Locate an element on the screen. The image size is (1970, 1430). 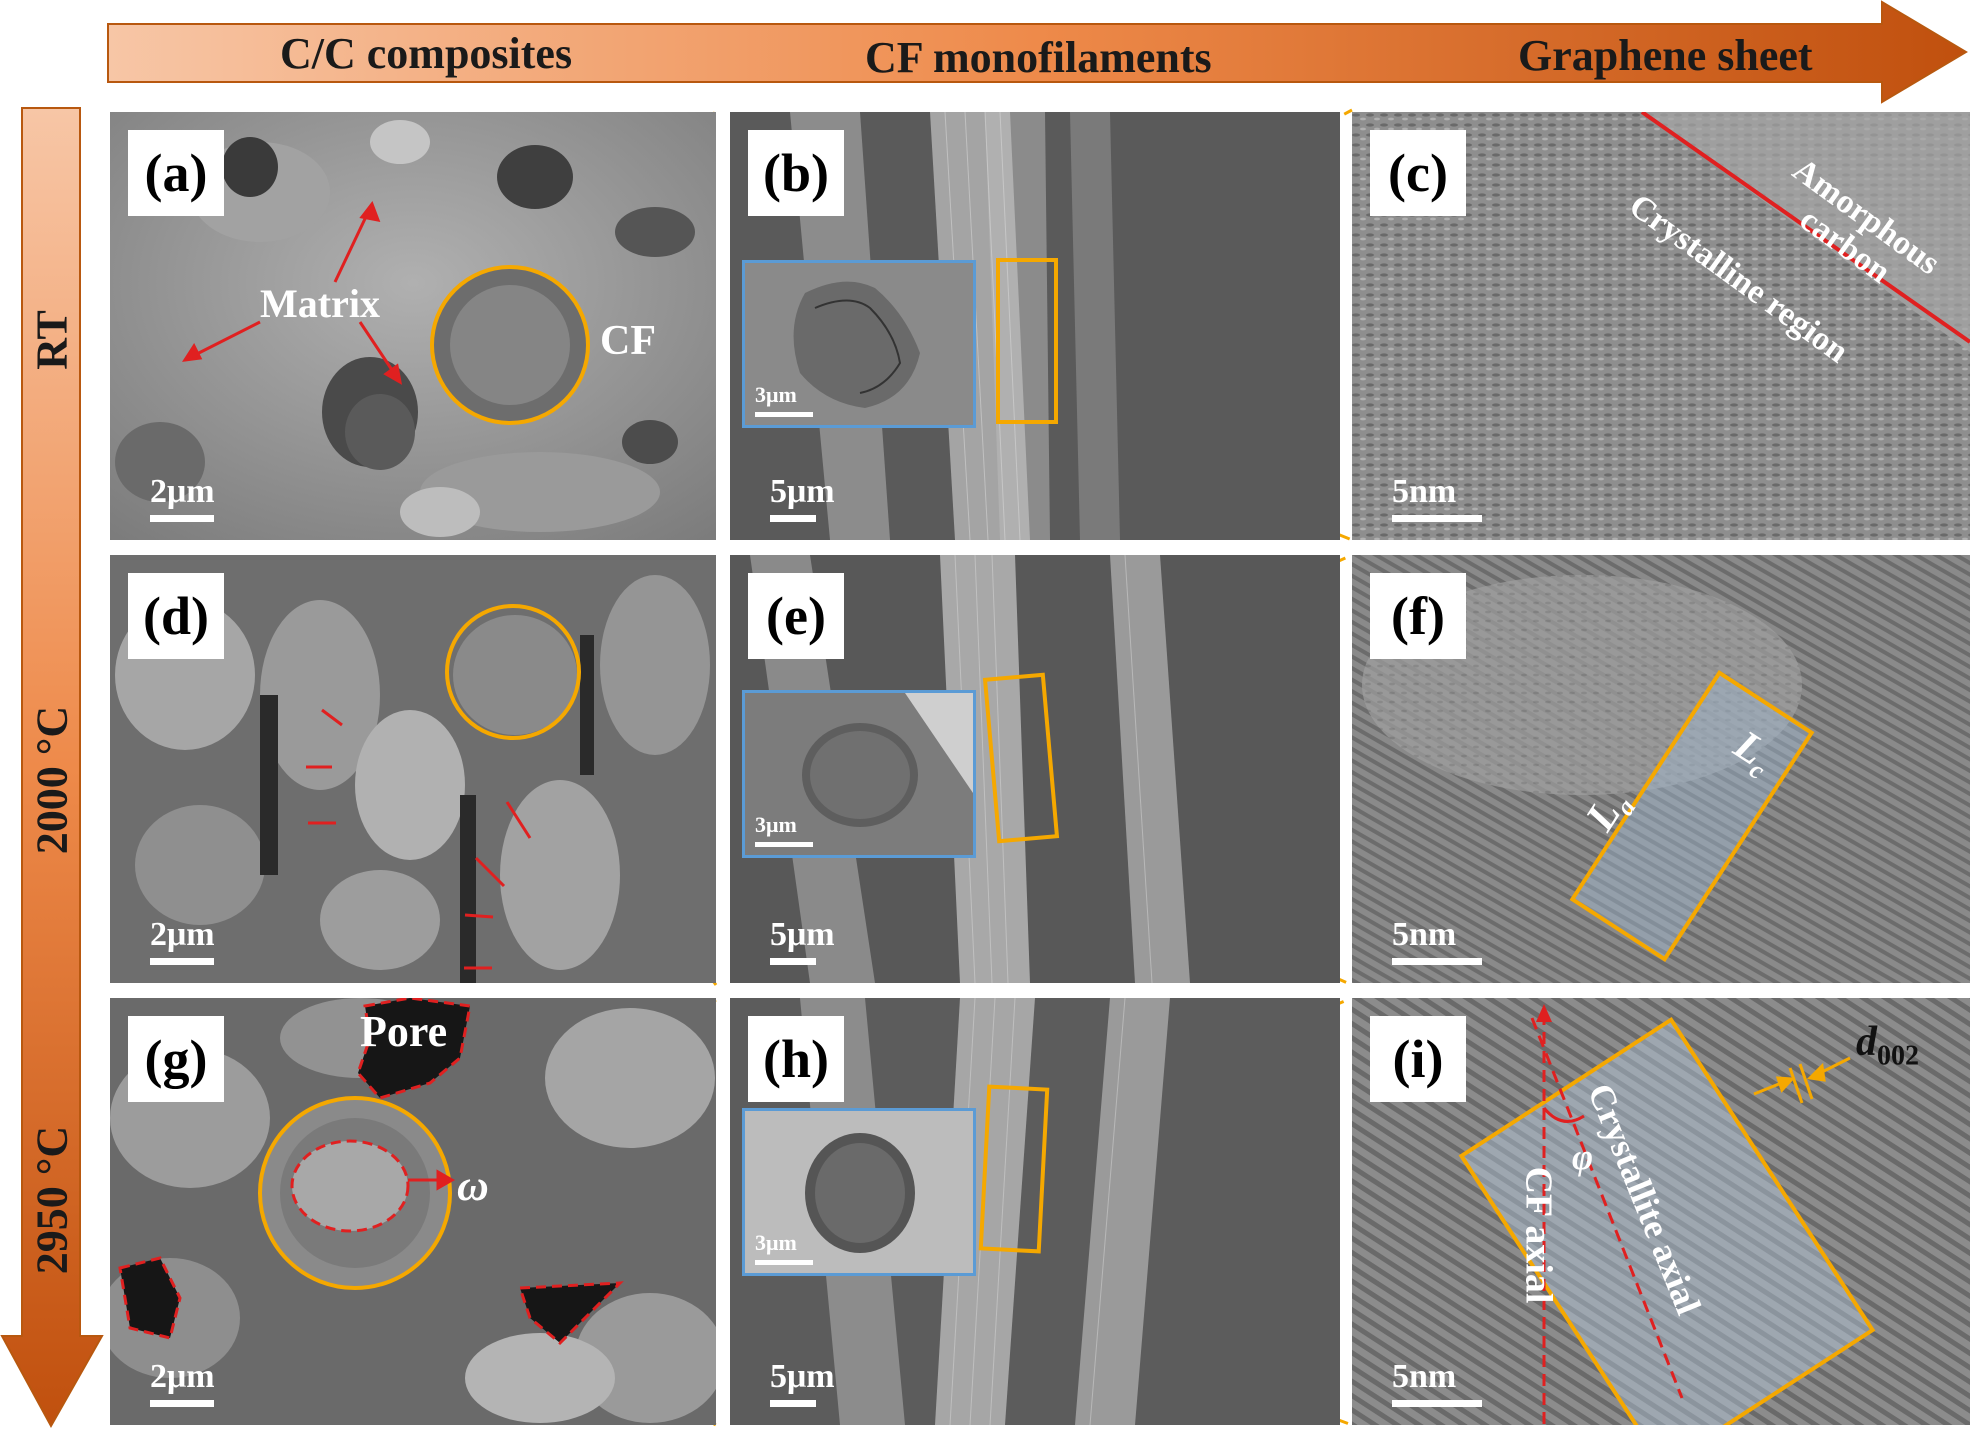
phi-label: φ is located at coordinates (1583, 1157).